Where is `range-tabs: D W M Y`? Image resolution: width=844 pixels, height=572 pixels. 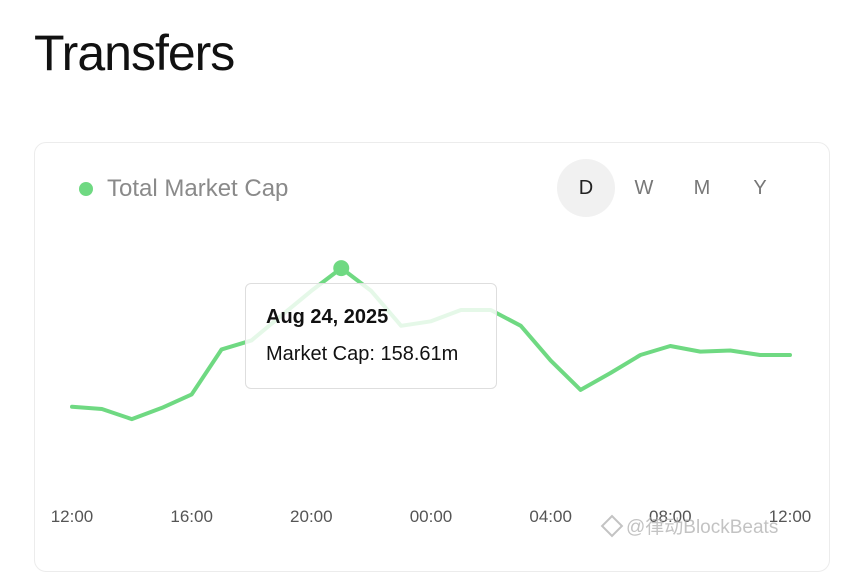 range-tabs: D W M Y is located at coordinates (673, 188).